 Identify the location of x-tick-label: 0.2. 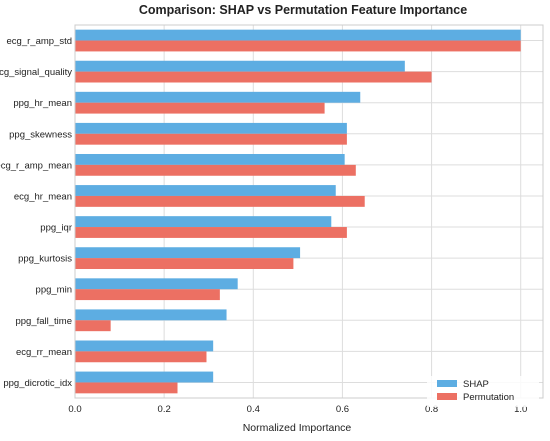
(164, 409).